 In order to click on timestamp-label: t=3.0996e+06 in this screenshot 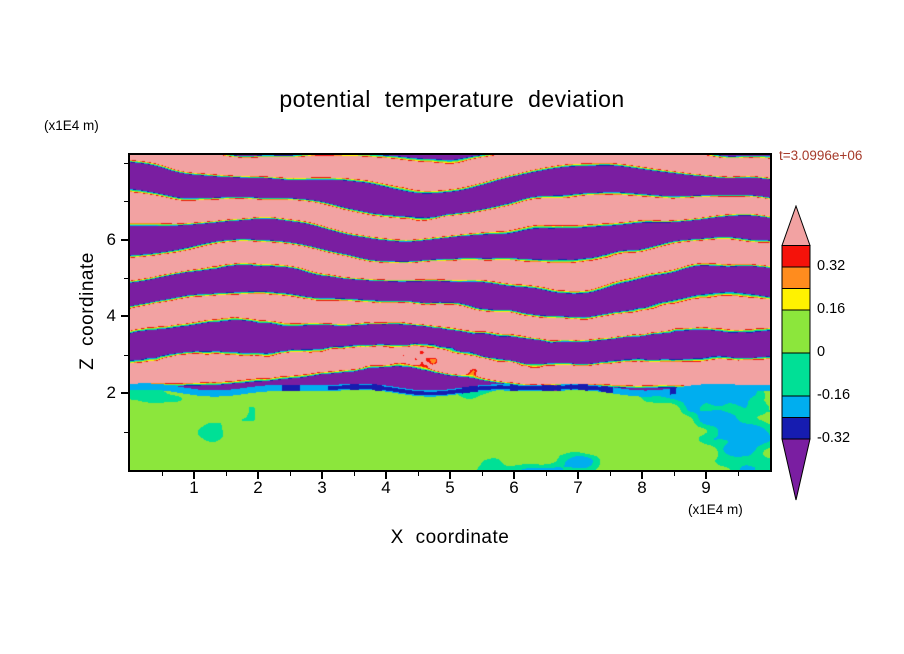, I will do `click(821, 155)`.